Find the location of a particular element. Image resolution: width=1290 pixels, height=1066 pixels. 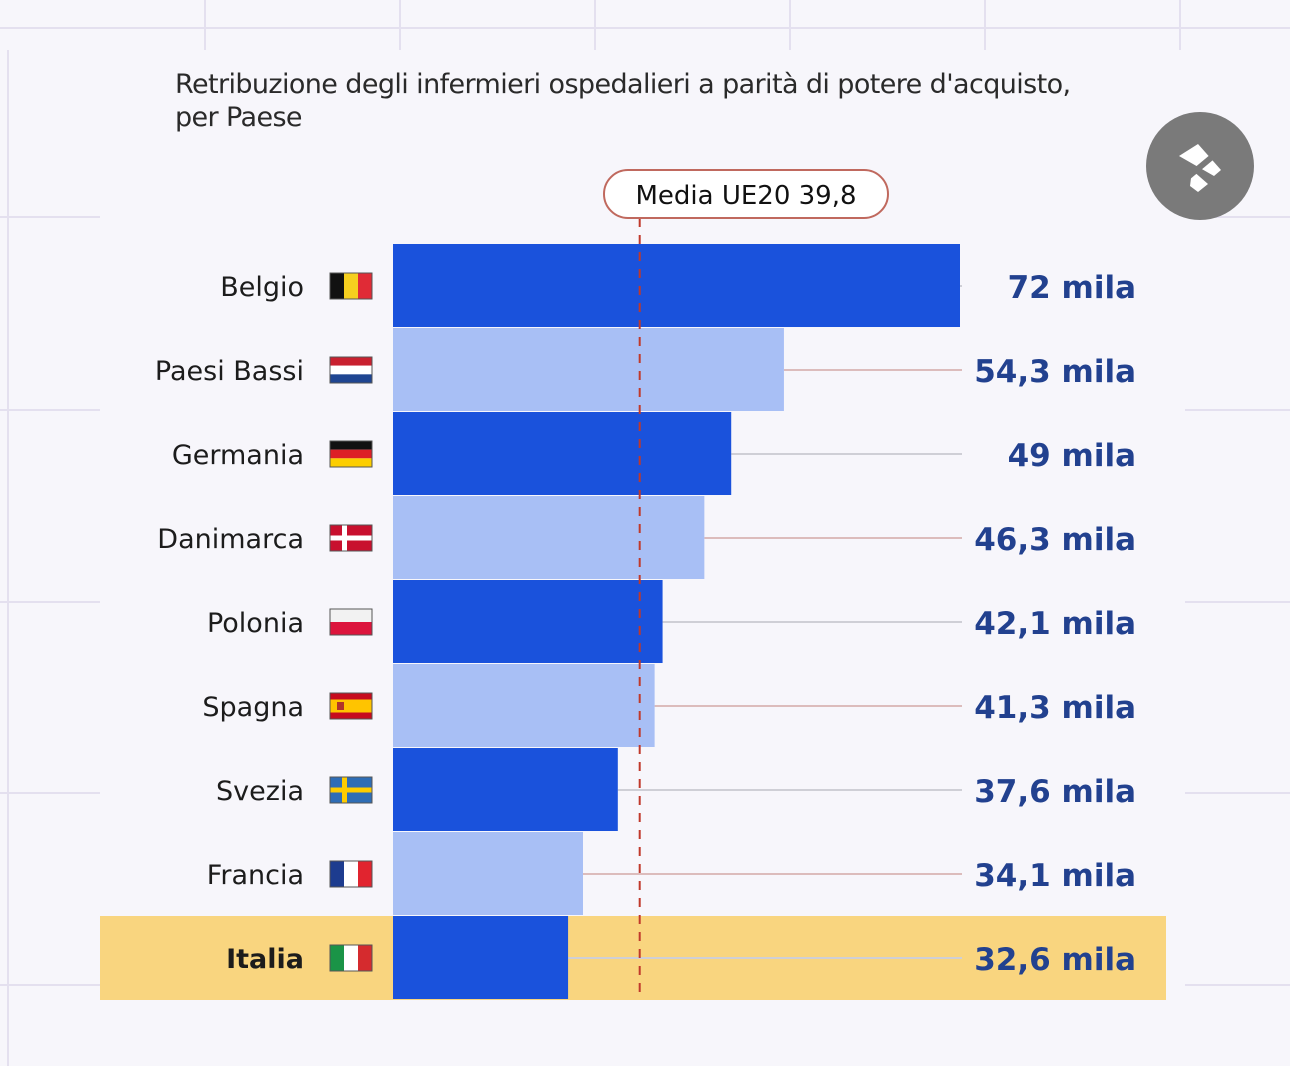

category-label-francia: Francia is located at coordinates (255, 875).